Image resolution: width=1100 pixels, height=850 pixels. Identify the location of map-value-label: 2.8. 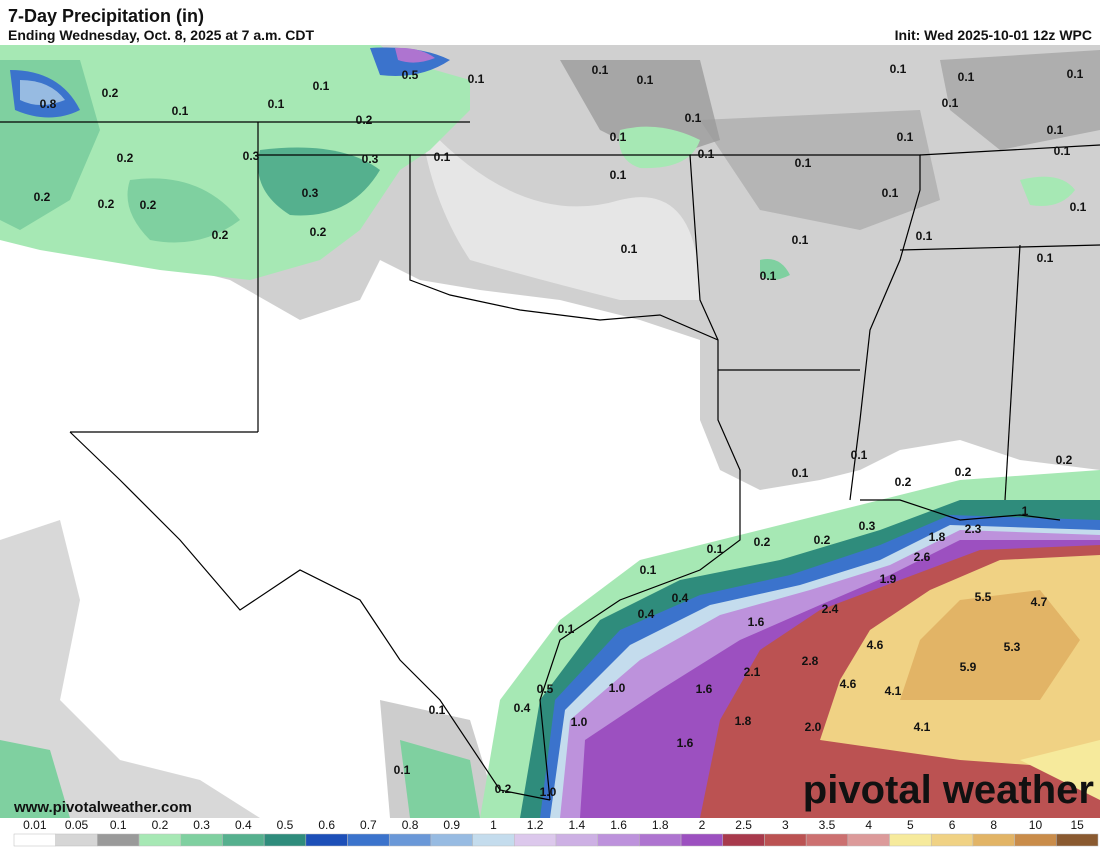
(810, 661).